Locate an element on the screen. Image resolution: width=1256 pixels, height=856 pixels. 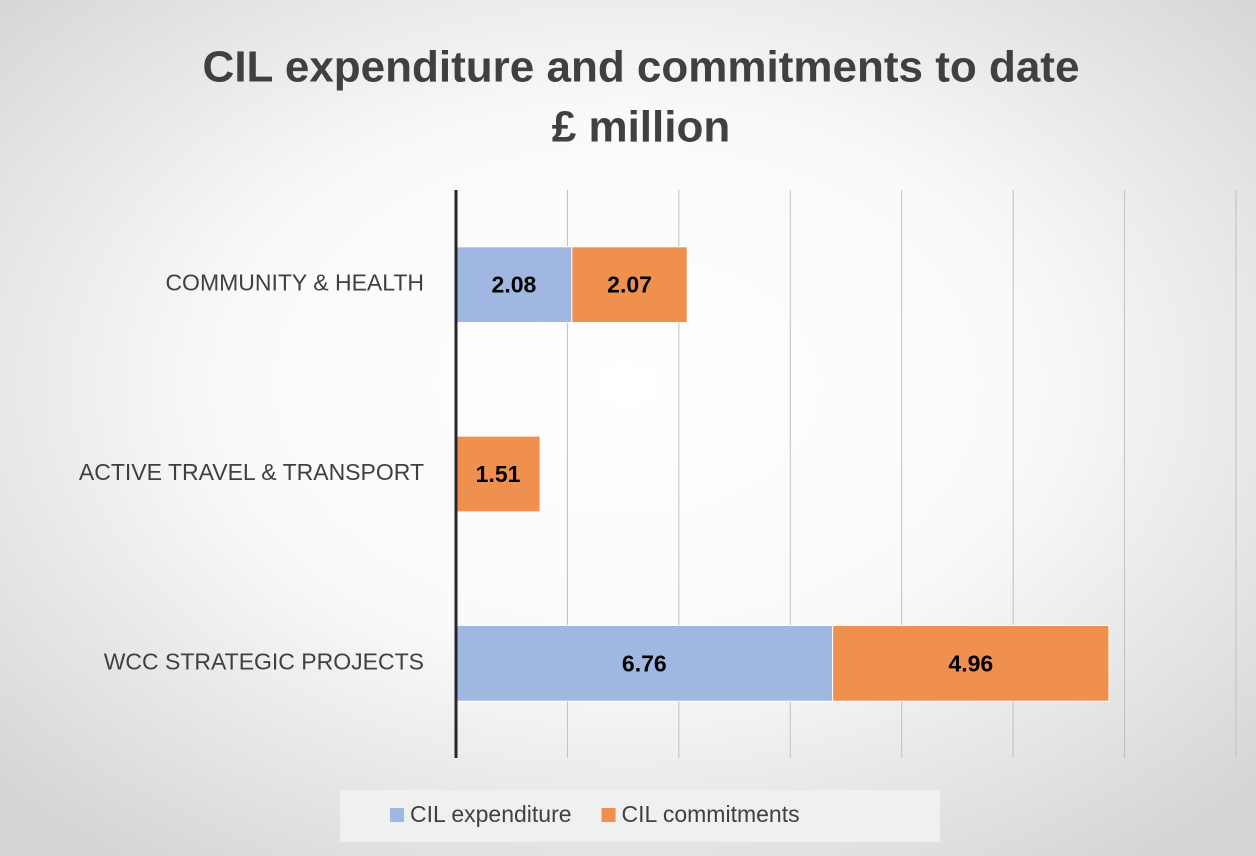
y-tick-label: WCC STRATEGIC PROJECTS is located at coordinates (264, 661).